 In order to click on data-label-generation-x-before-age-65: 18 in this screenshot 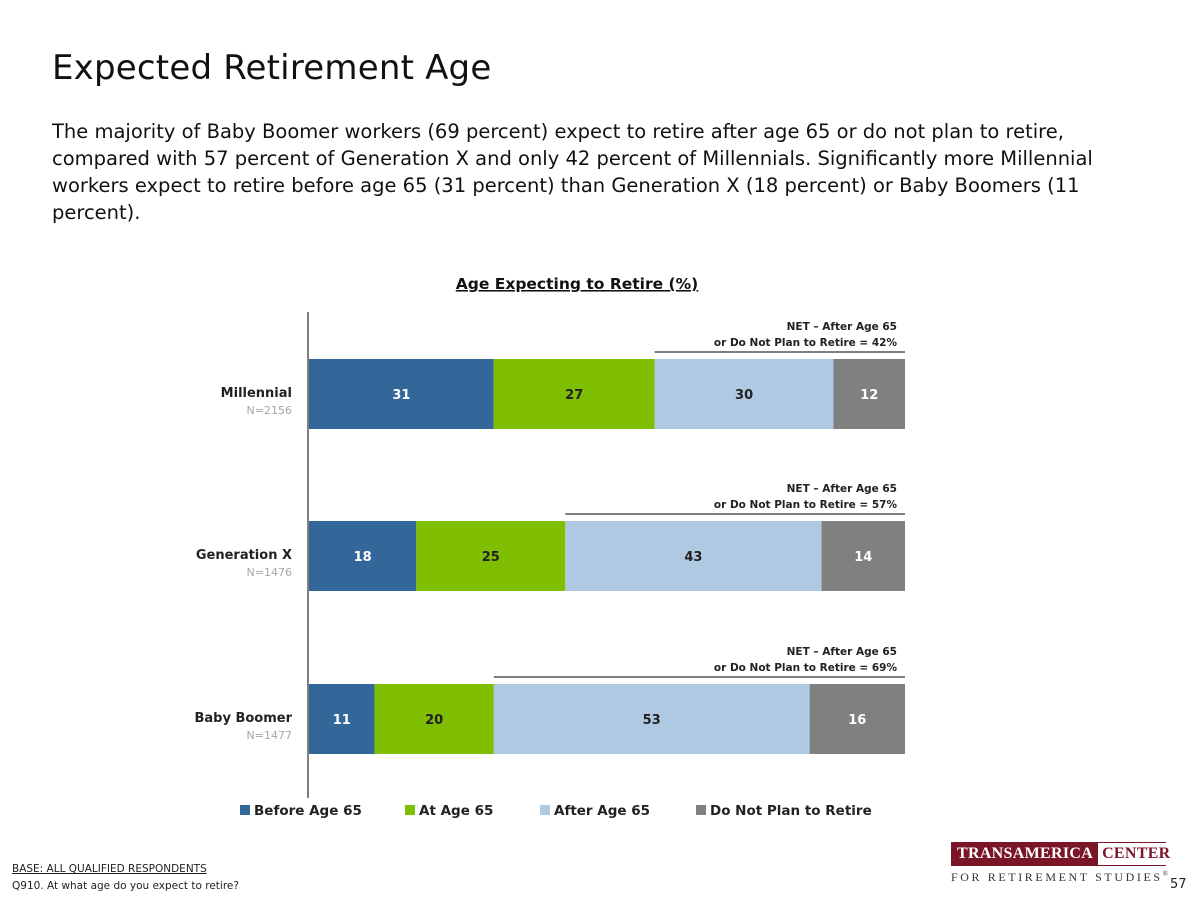, I will do `click(363, 557)`.